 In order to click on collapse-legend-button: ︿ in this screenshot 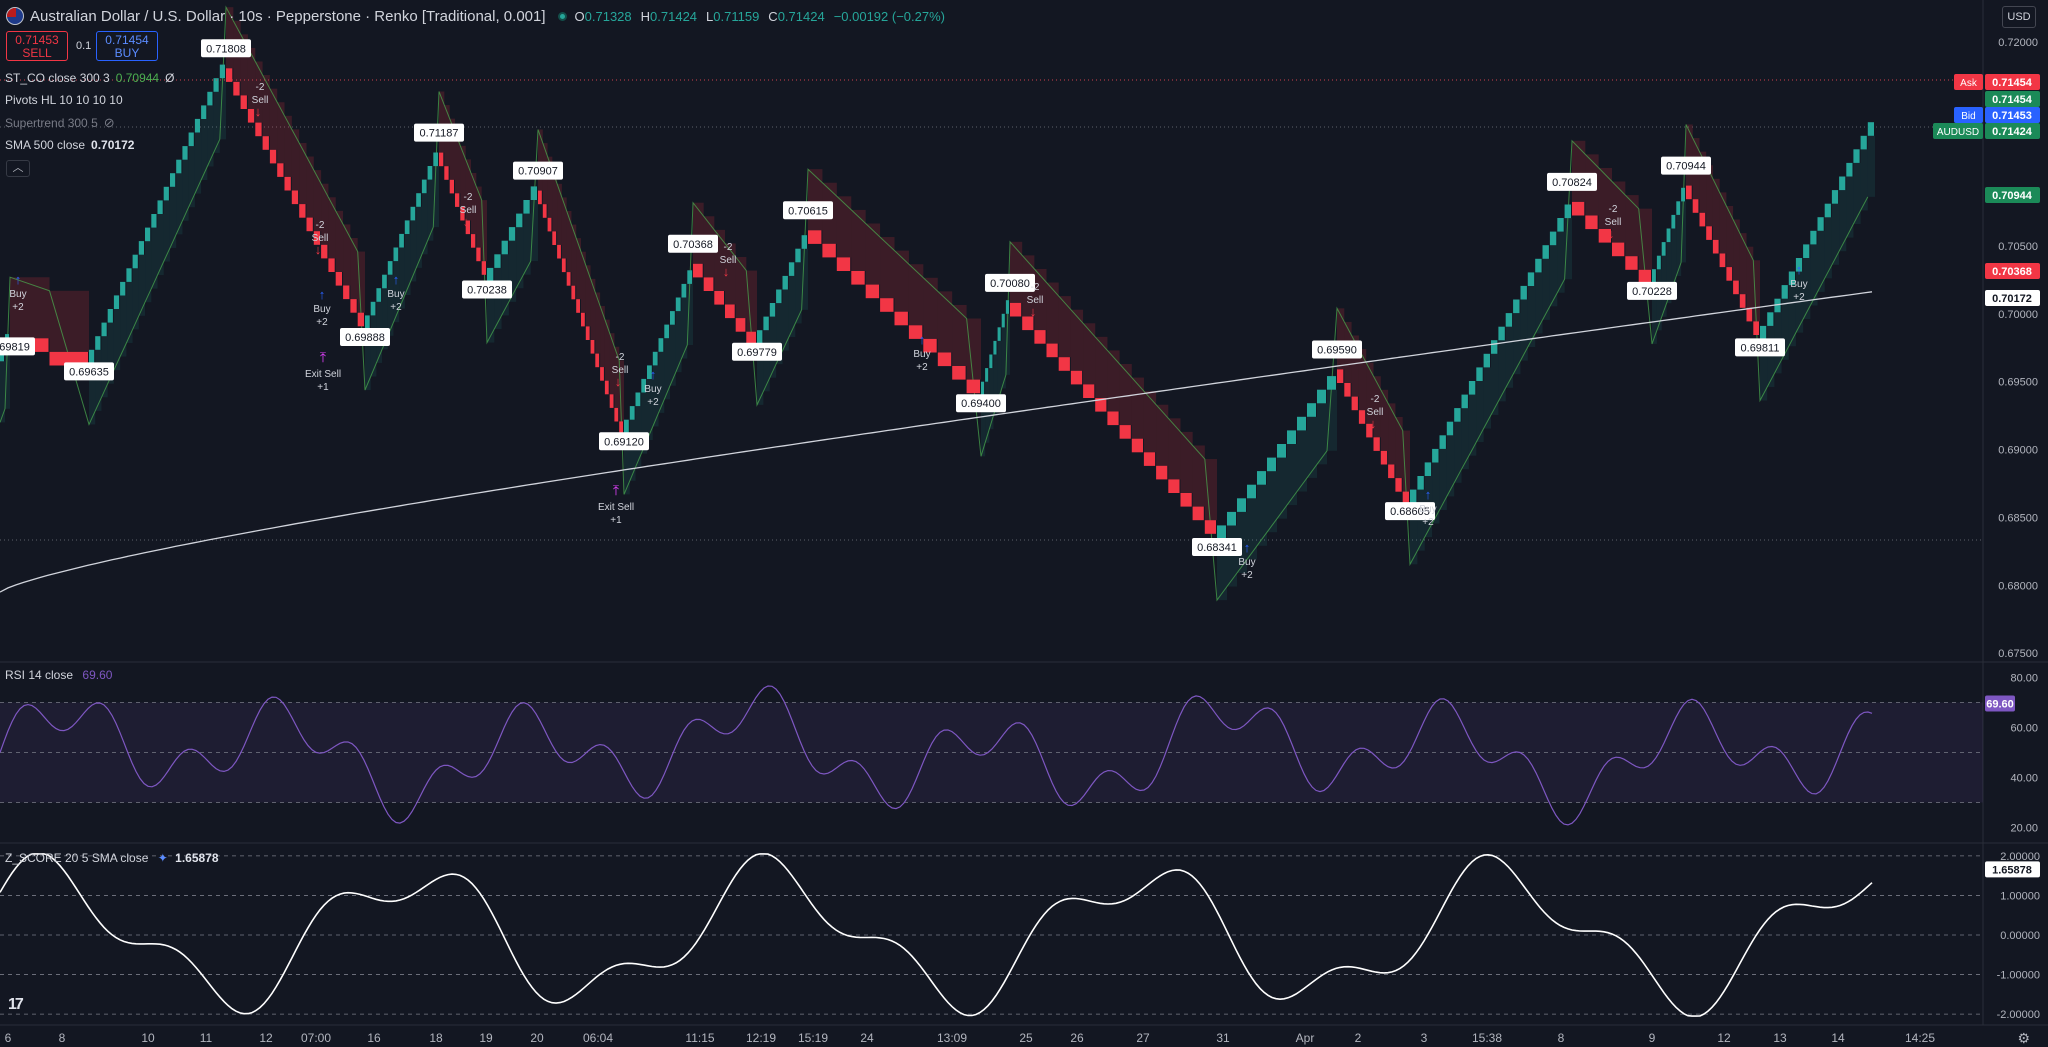, I will do `click(18, 168)`.